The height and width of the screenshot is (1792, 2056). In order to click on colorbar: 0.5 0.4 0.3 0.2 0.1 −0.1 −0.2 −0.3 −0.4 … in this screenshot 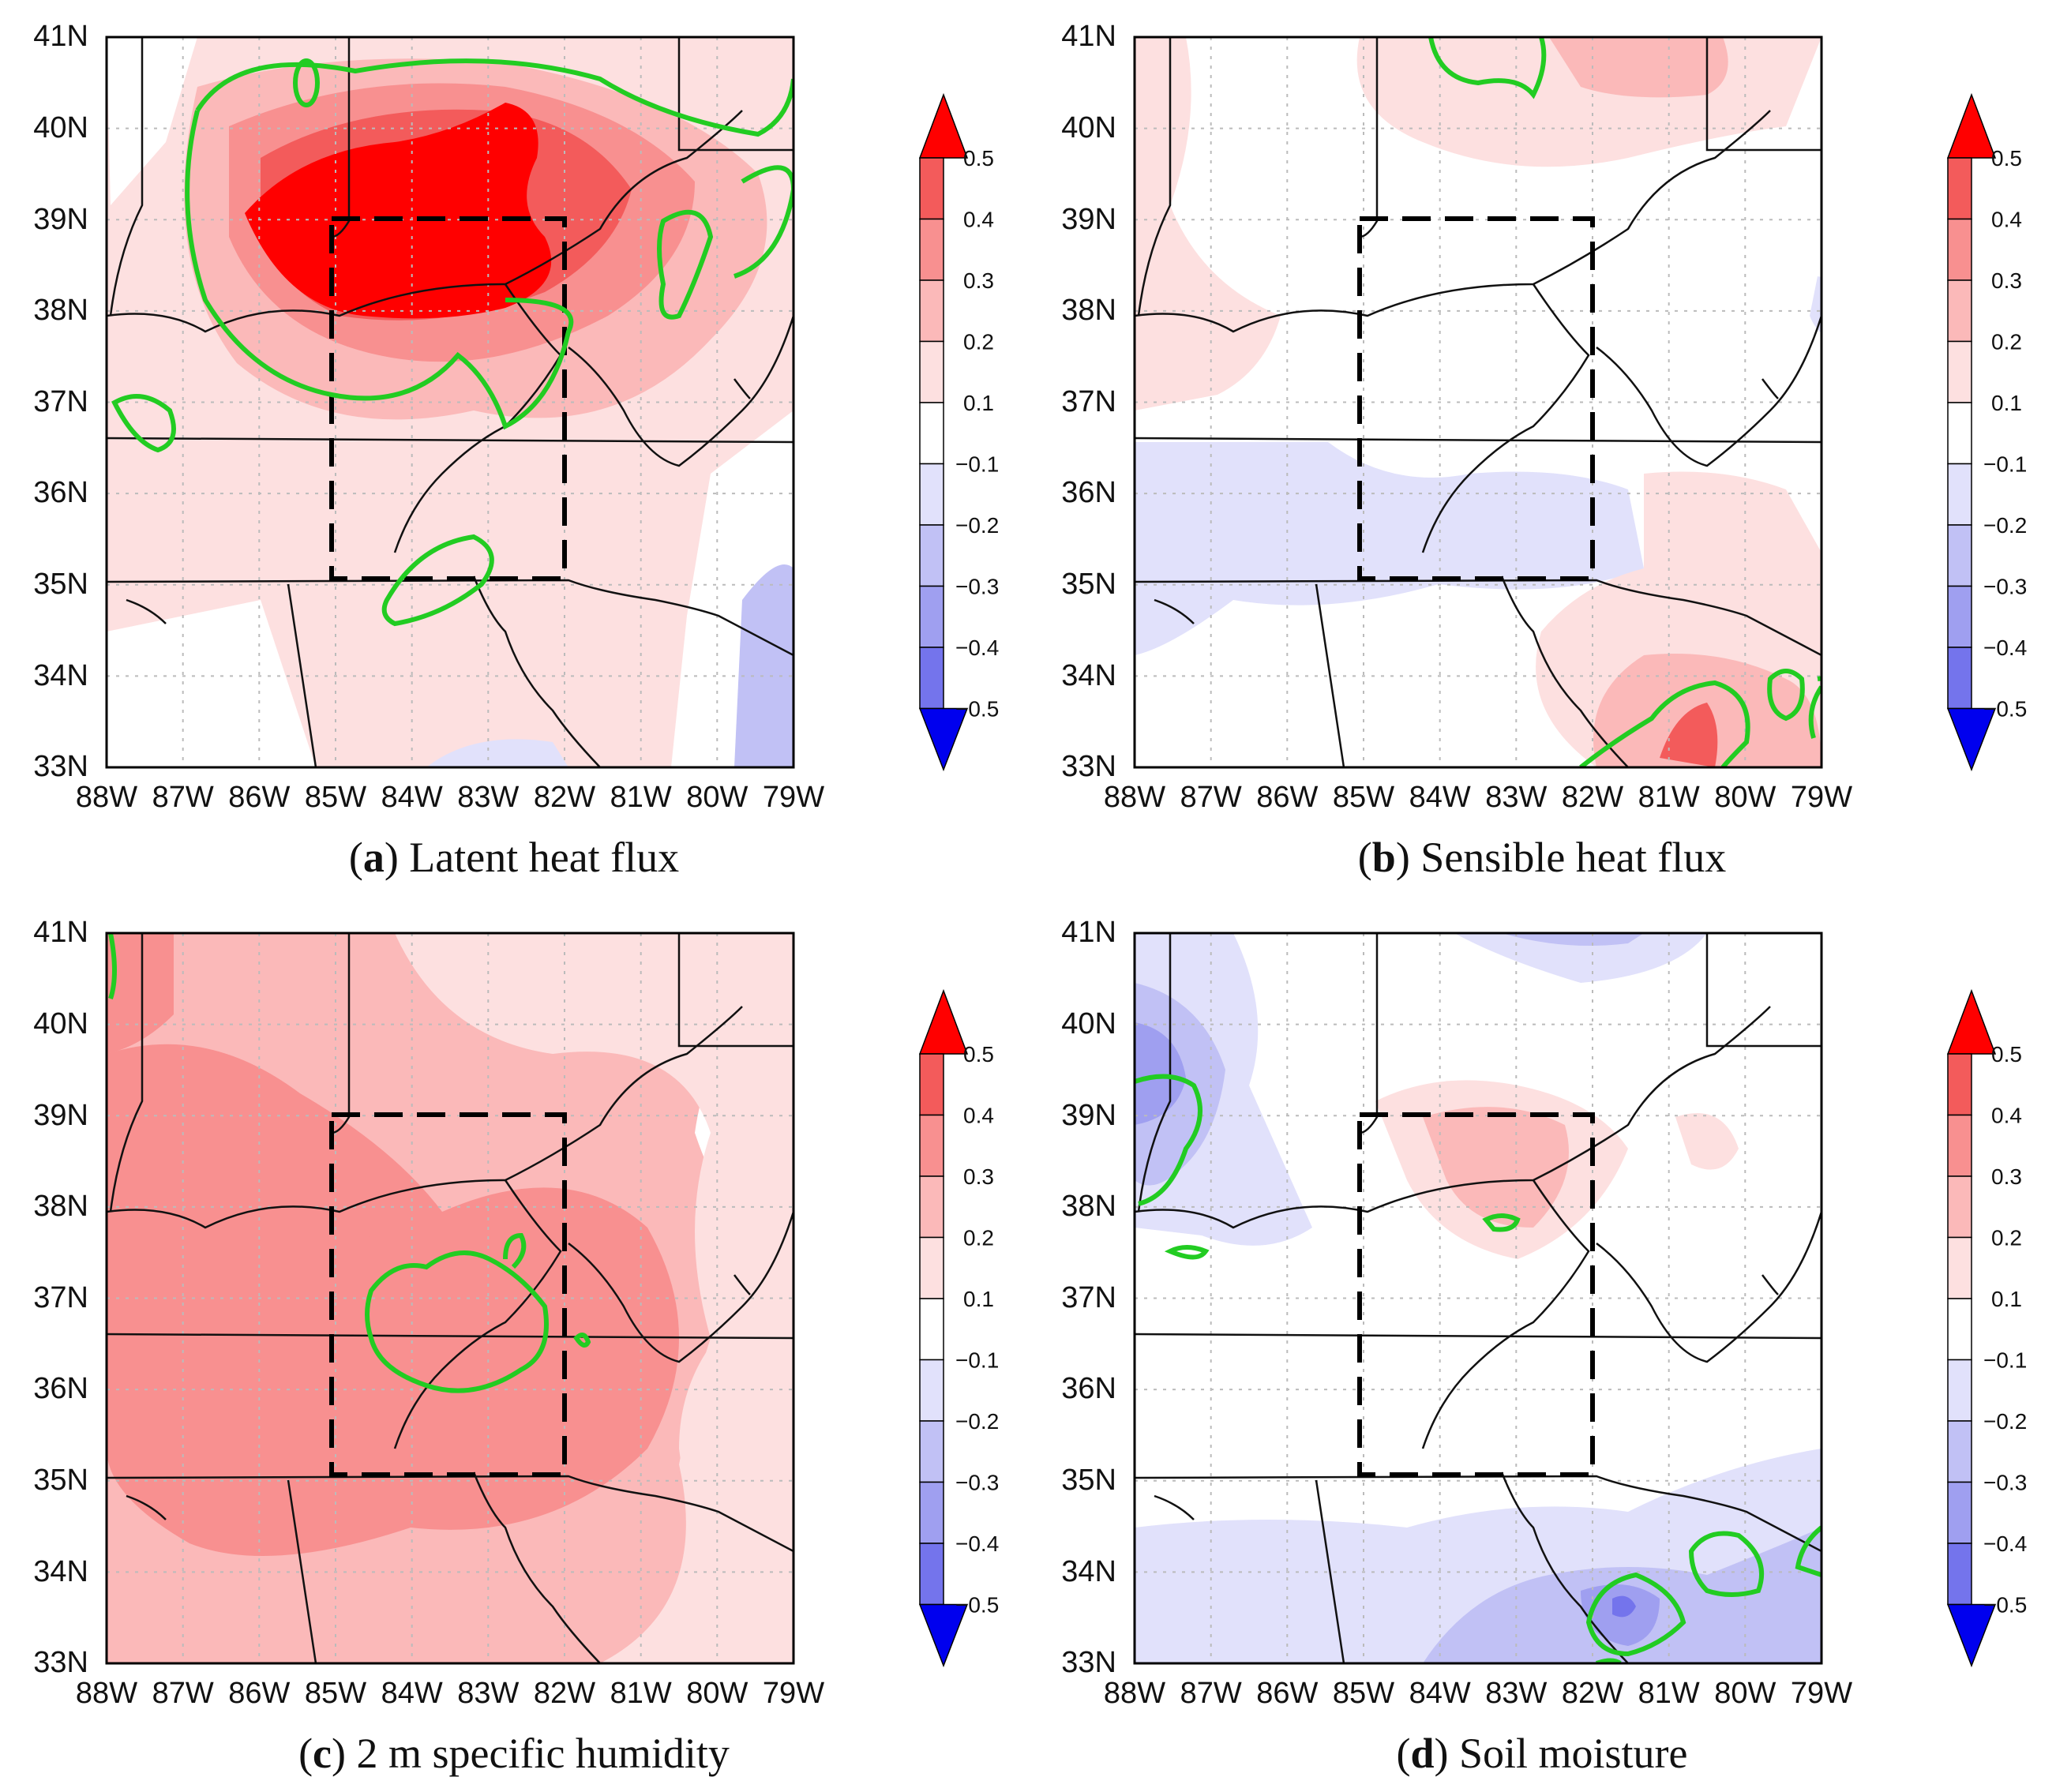, I will do `click(1986, 1328)`.